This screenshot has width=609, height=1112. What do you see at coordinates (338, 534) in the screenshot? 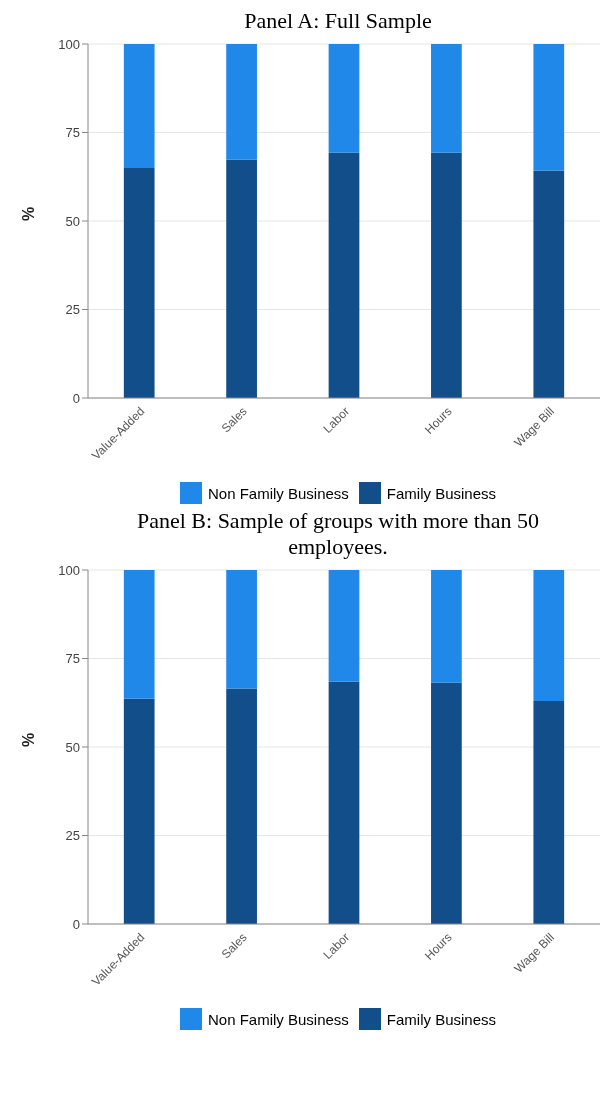
I see `chart-title: Panel B: Sample of groups with more than 50 employees.` at bounding box center [338, 534].